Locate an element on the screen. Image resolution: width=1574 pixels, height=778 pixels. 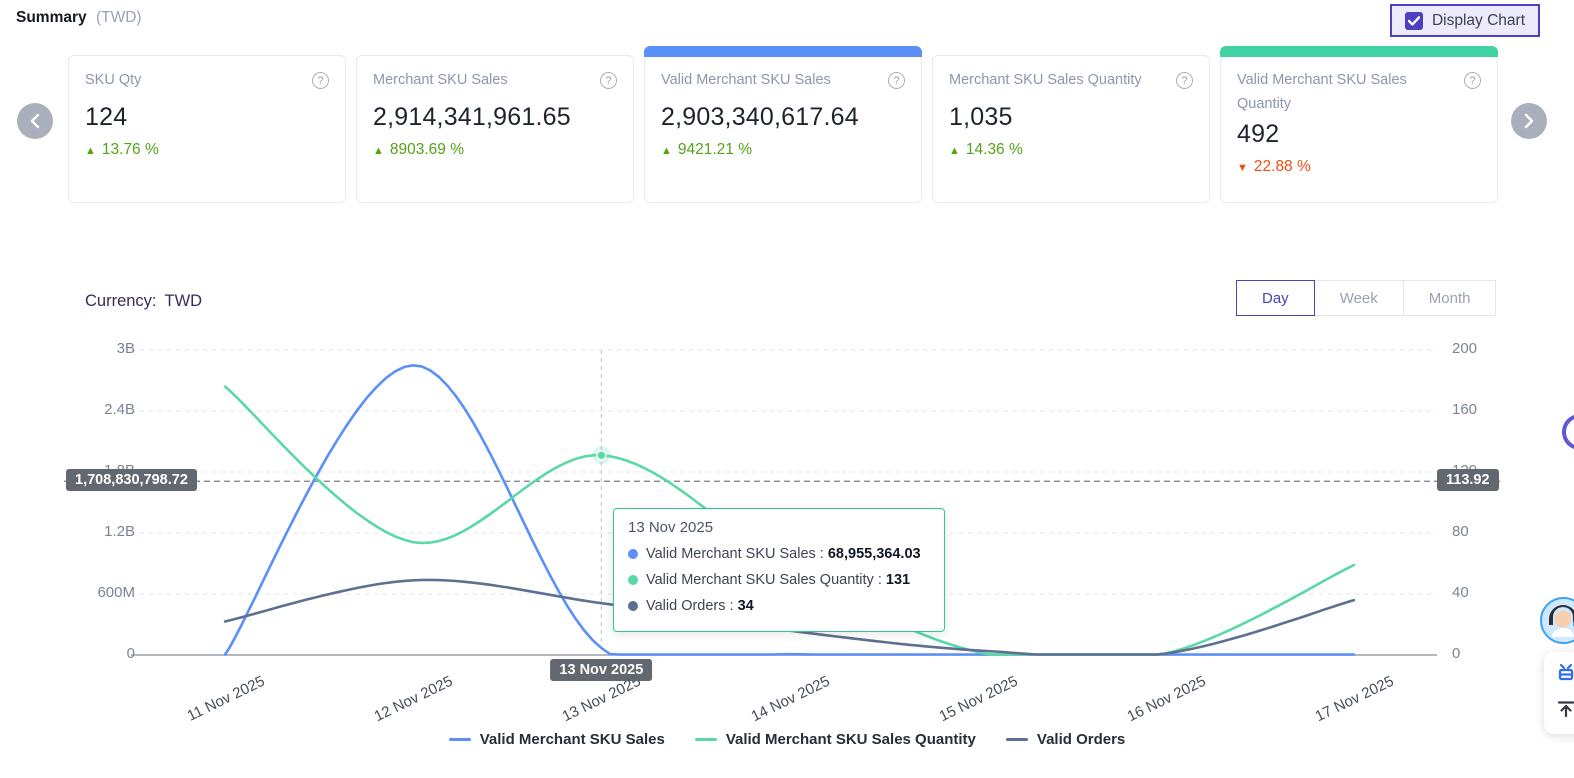
side-toolbar is located at coordinates (1559, 693).